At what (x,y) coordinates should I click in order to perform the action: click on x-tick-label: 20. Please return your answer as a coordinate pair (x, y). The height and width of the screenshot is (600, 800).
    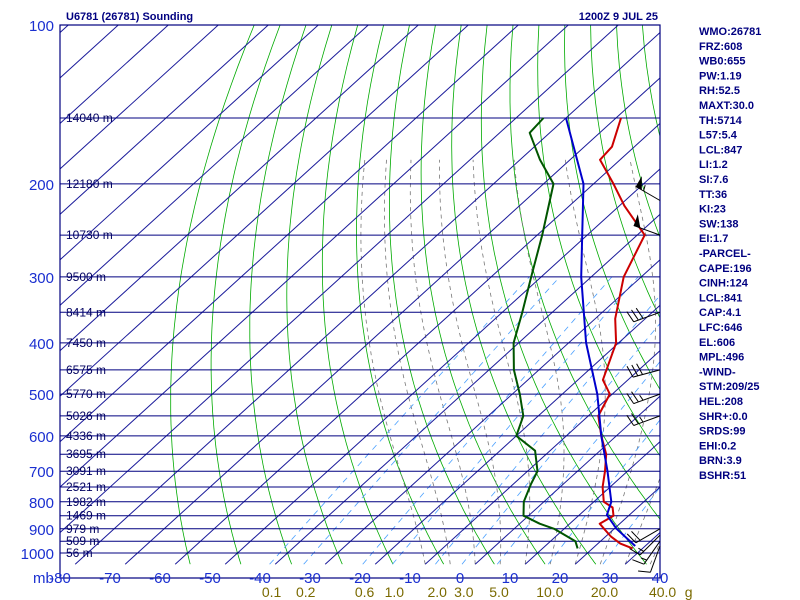
    Looking at the image, I should click on (560, 578).